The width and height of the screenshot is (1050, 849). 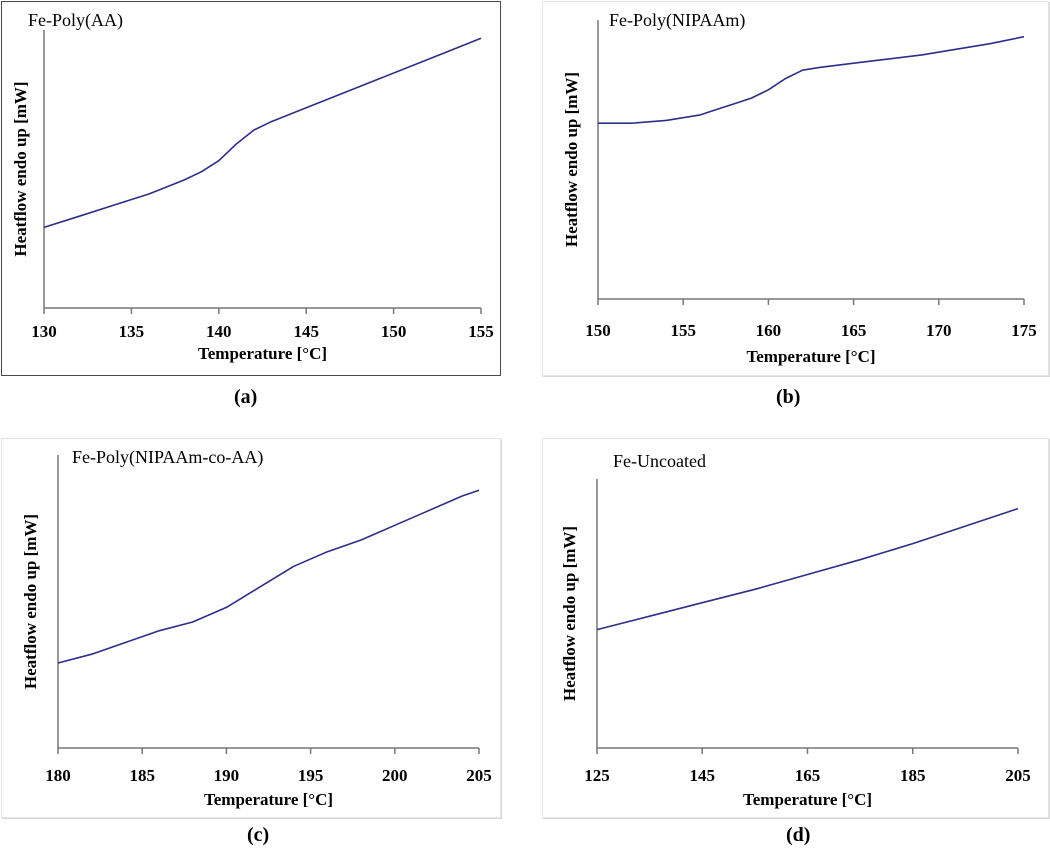 What do you see at coordinates (132, 331) in the screenshot?
I see `x-tick-label-1: 135` at bounding box center [132, 331].